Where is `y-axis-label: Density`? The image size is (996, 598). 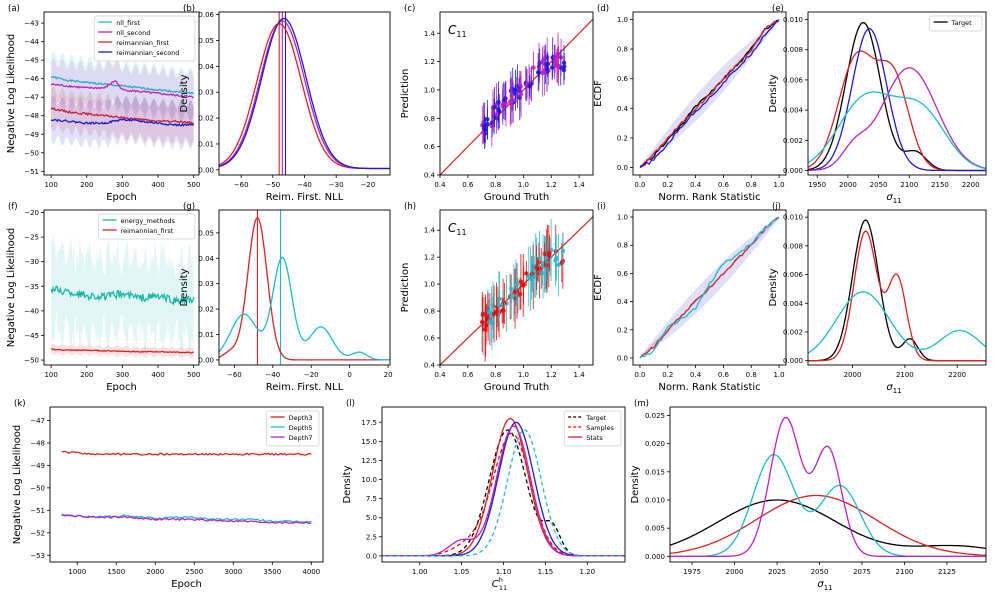
y-axis-label: Density is located at coordinates (635, 484).